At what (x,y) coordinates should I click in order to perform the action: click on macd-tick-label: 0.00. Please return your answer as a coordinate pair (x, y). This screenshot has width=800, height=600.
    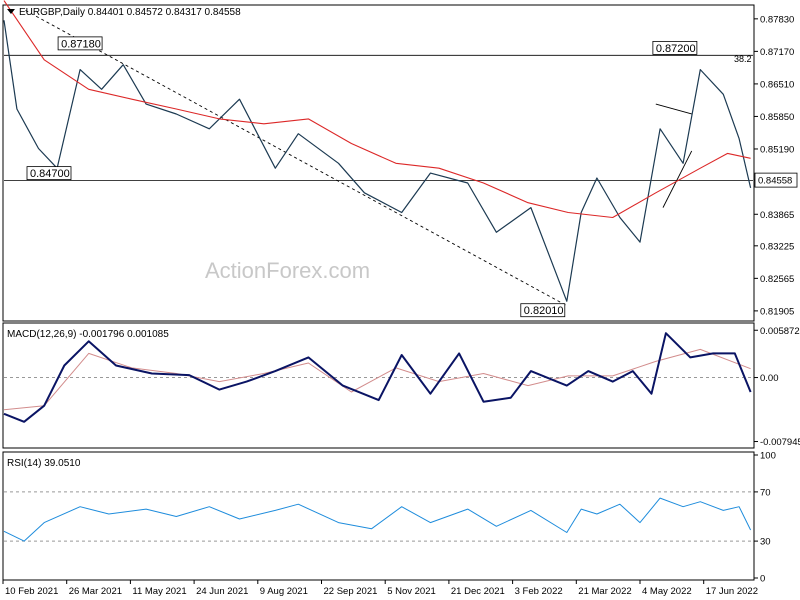
    Looking at the image, I should click on (769, 378).